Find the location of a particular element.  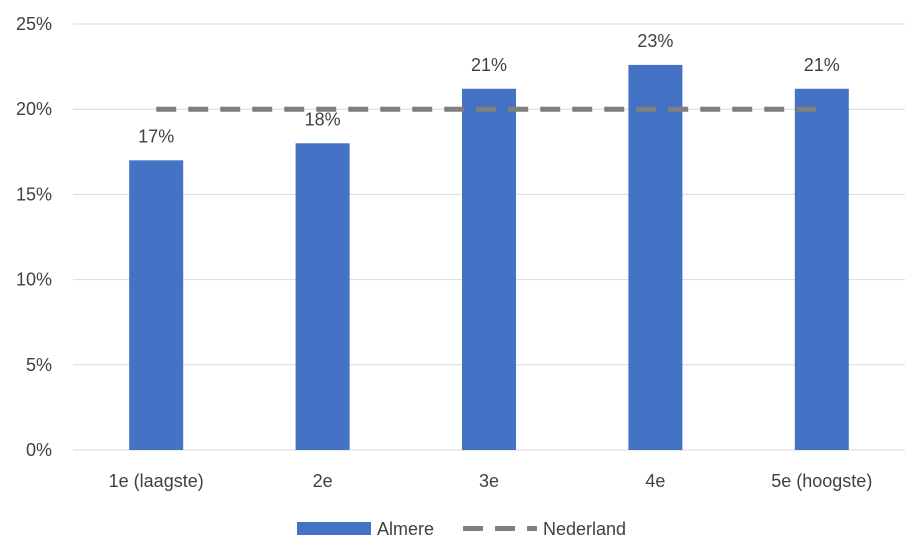

x-tick-label: 1e (laagste) is located at coordinates (156, 481).